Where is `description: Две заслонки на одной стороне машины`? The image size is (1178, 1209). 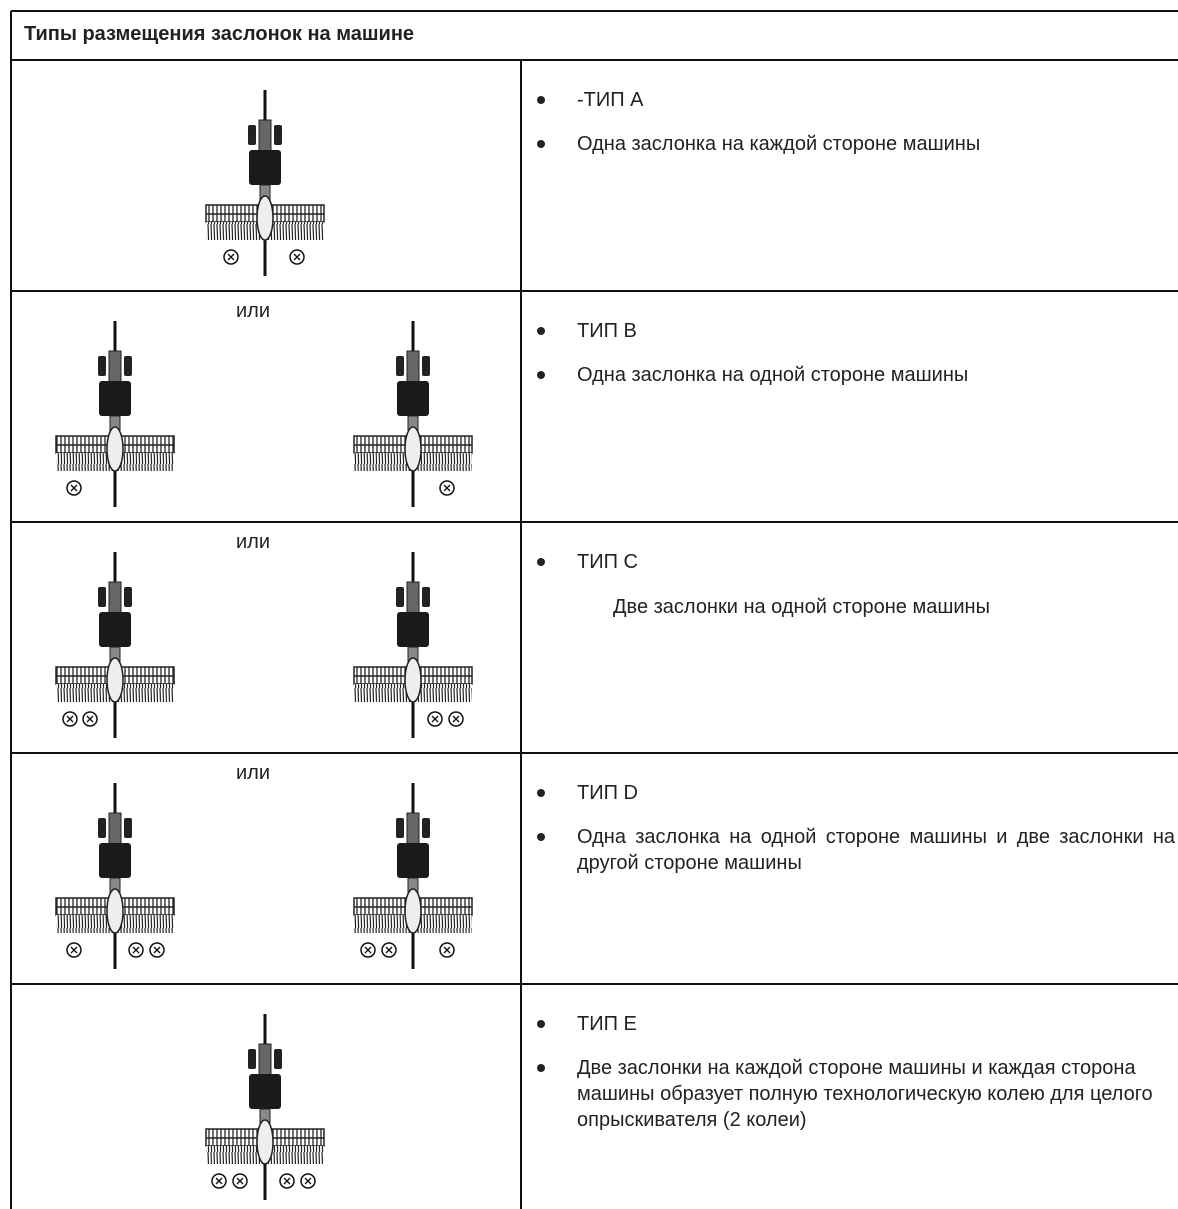 description: Две заслонки на одной стороне машины is located at coordinates (801, 607).